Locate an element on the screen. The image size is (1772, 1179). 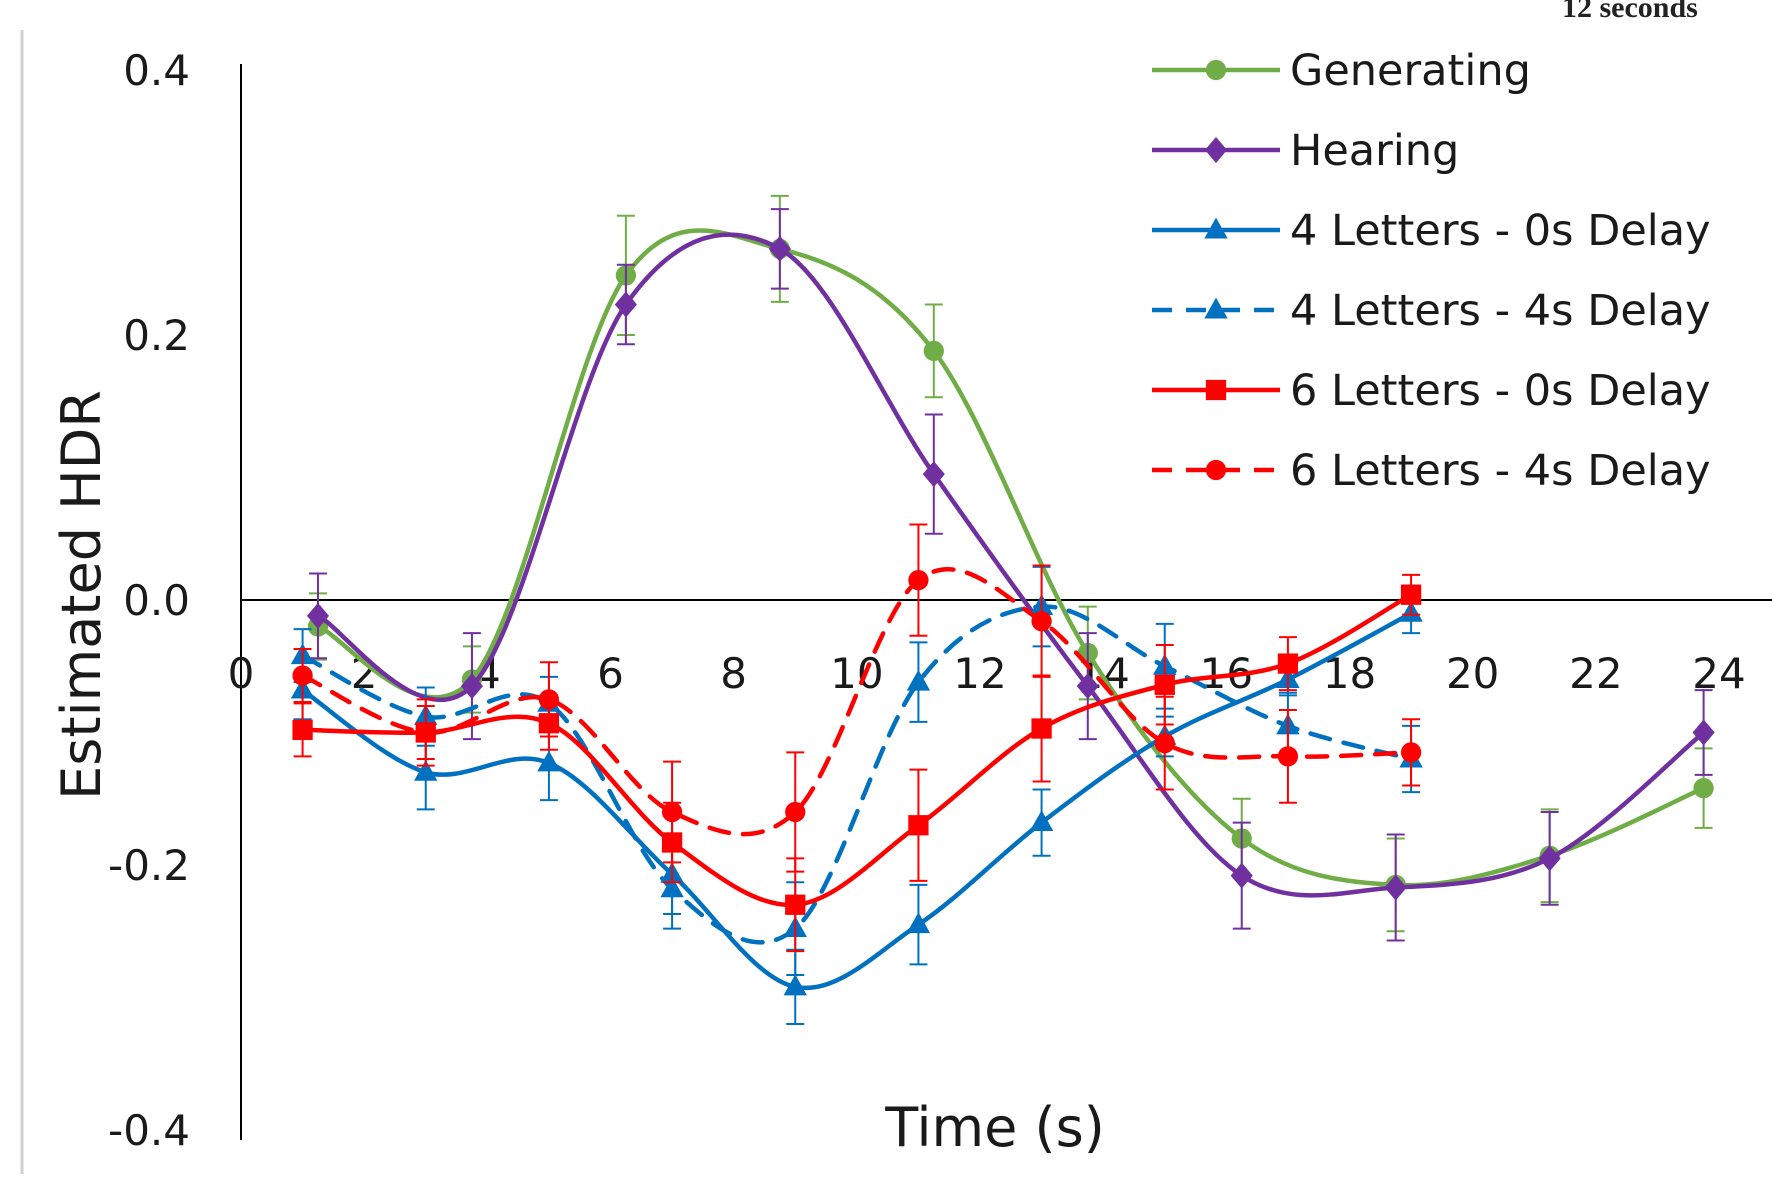
legend-item: 6 Letters - 4s Delay is located at coordinates (1431, 471).